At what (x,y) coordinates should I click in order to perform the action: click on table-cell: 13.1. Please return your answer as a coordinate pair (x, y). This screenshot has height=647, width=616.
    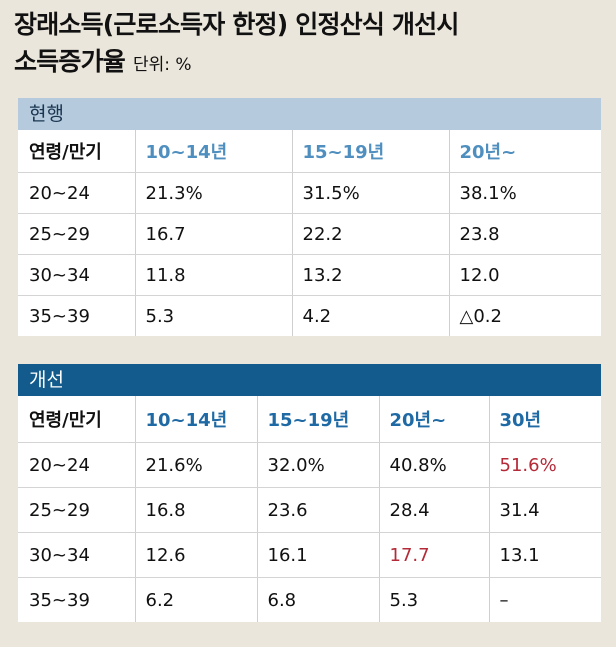
    Looking at the image, I should click on (544, 555).